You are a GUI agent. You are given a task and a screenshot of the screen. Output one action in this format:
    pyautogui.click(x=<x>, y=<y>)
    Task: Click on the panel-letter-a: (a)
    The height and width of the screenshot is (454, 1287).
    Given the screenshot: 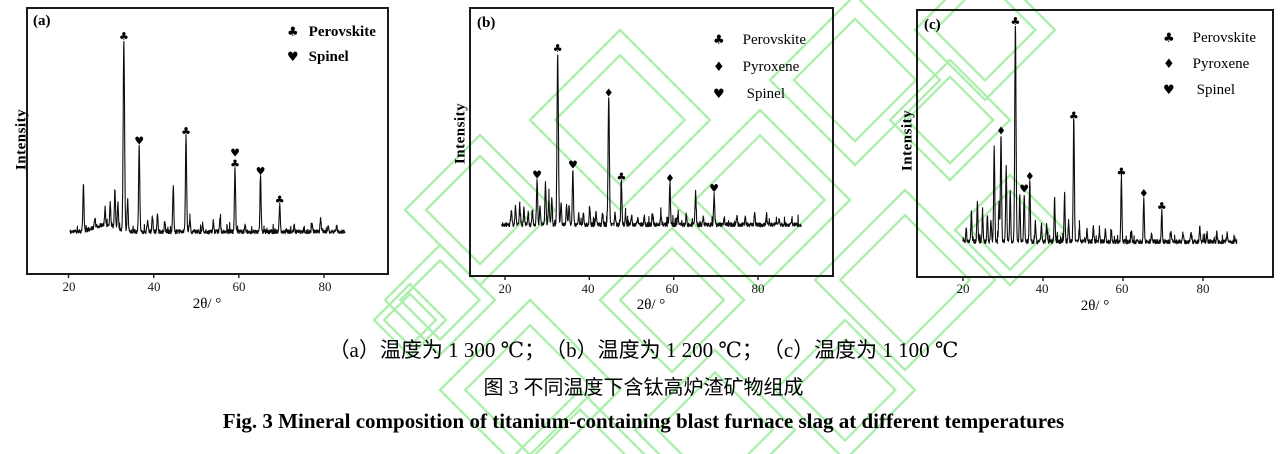 What is the action you would take?
    pyautogui.click(x=42, y=21)
    